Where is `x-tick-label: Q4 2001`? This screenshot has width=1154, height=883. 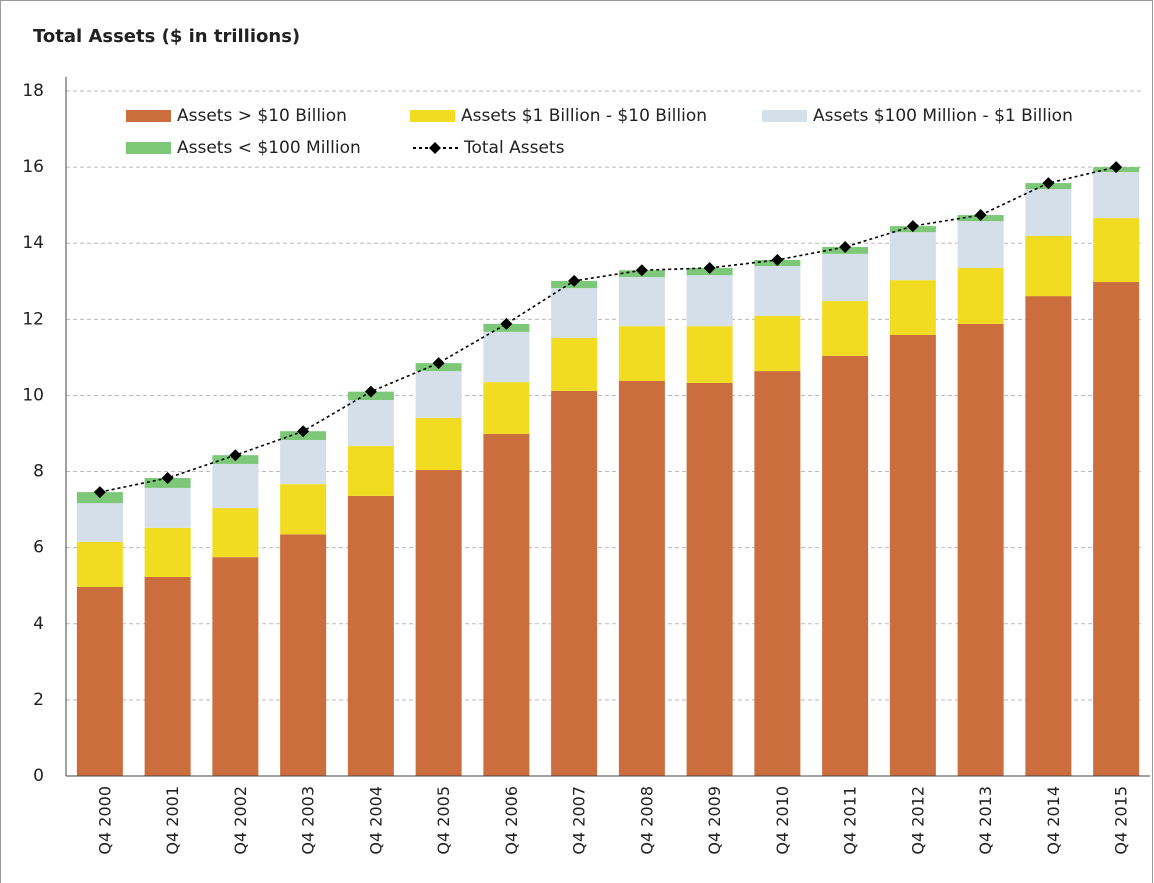 x-tick-label: Q4 2001 is located at coordinates (172, 820).